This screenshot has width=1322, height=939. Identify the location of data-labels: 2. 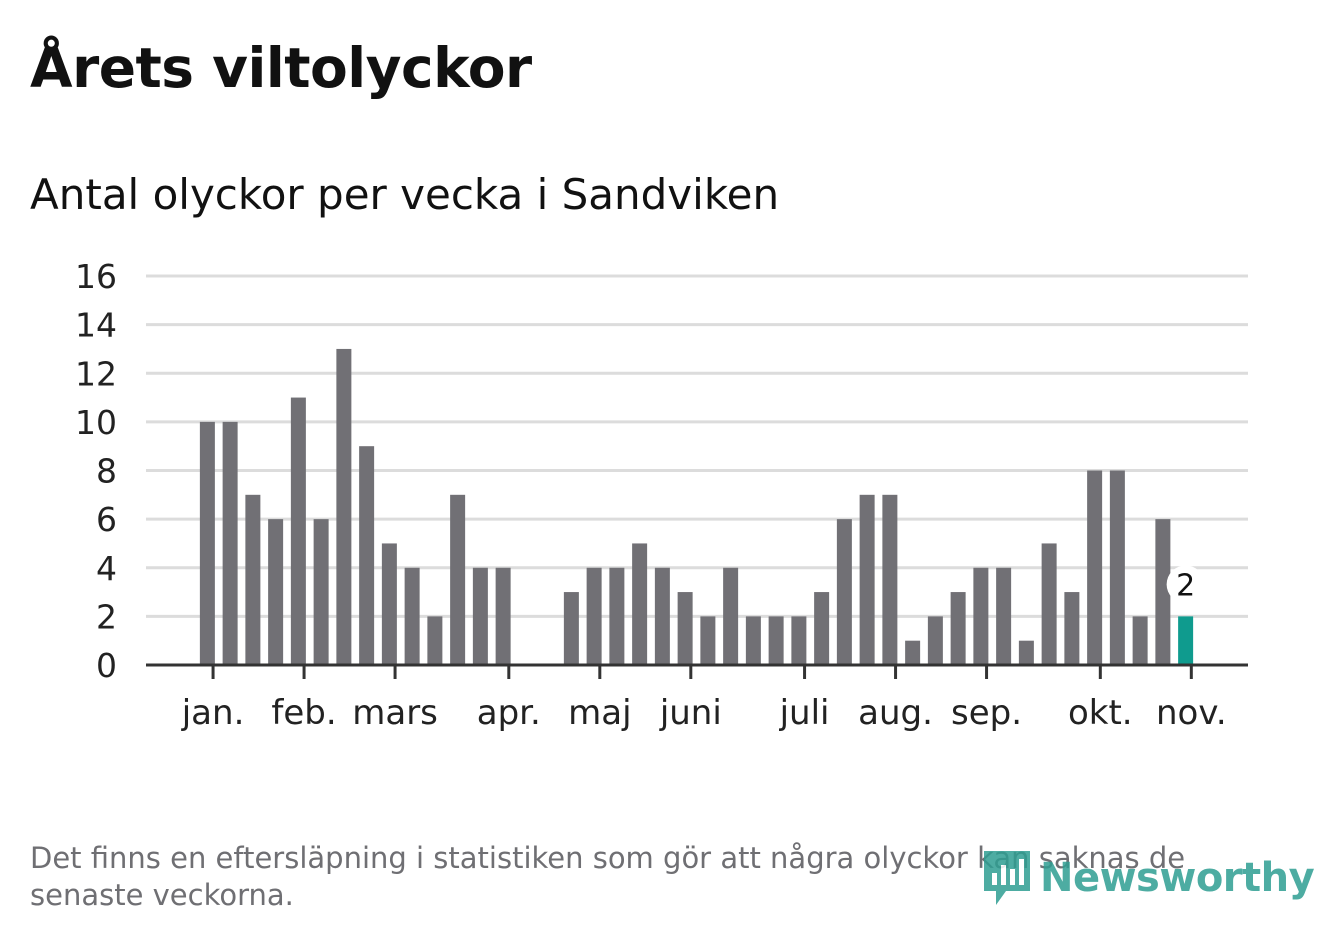
(1185, 584).